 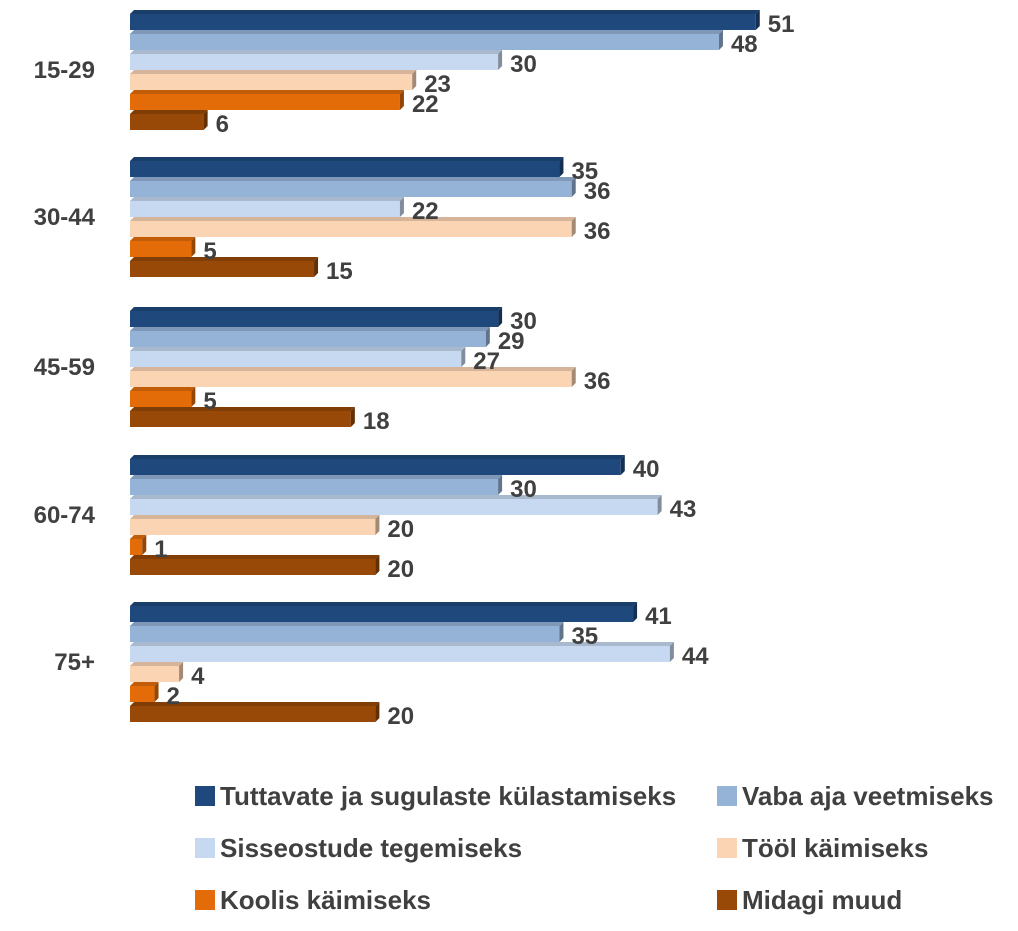 What do you see at coordinates (425, 104) in the screenshot?
I see `data-label: 22` at bounding box center [425, 104].